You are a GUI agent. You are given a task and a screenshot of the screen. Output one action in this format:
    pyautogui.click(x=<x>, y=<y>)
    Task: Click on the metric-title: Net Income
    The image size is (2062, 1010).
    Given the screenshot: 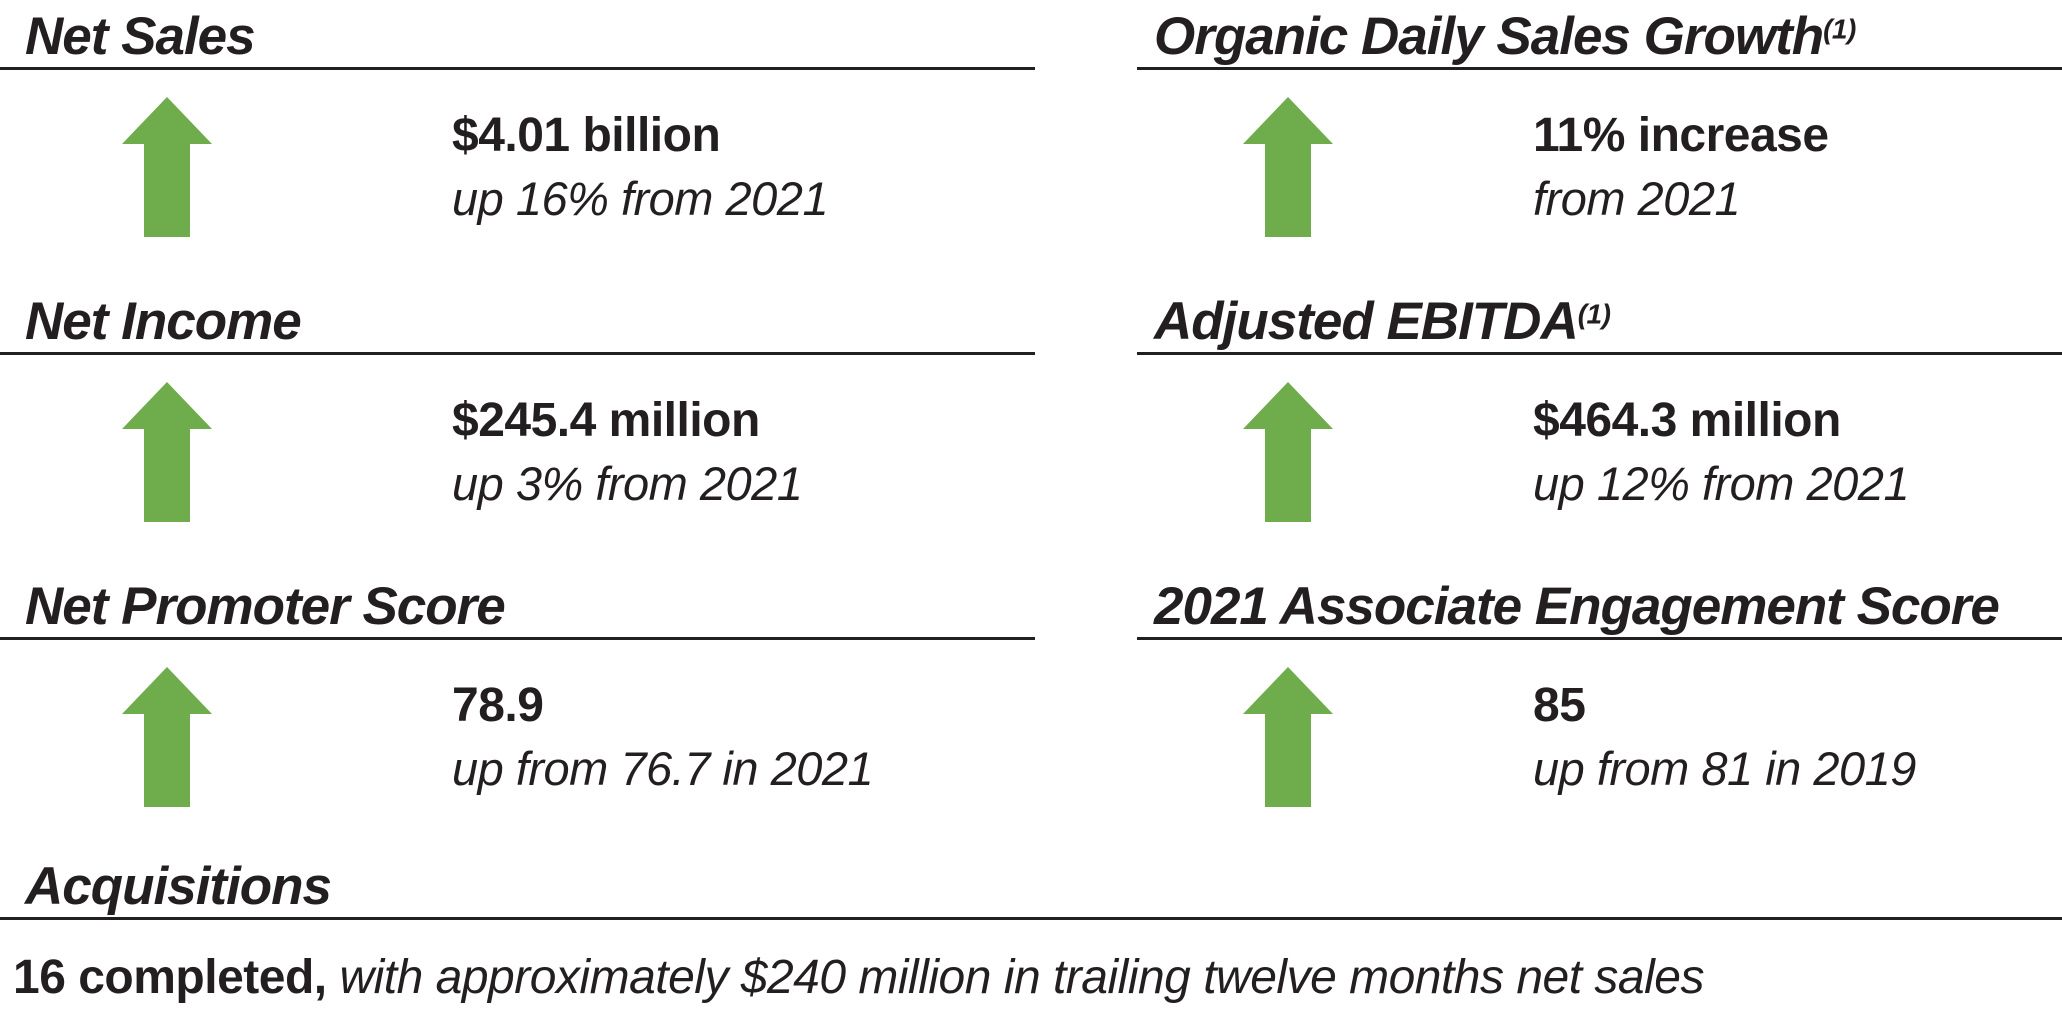 What is the action you would take?
    pyautogui.click(x=163, y=321)
    